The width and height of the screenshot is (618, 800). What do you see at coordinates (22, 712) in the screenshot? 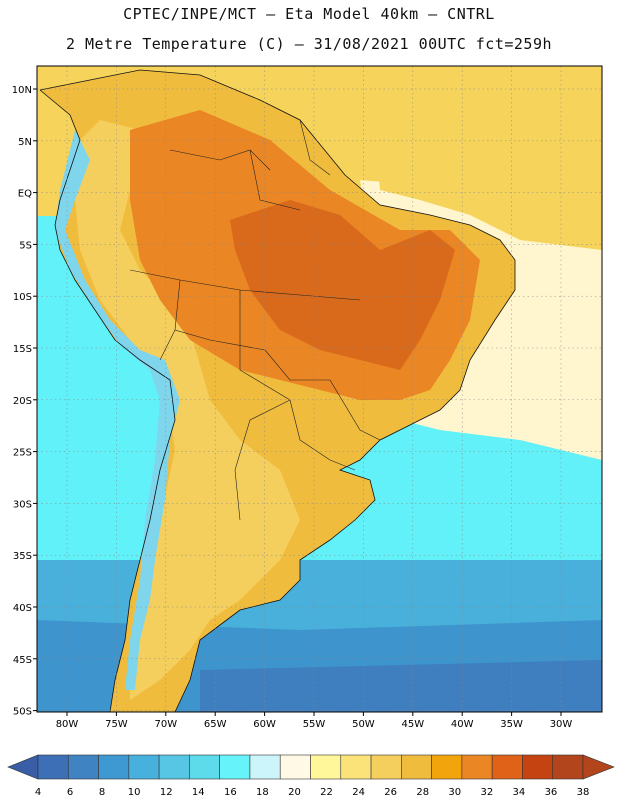
I see `lat-label: 50S` at bounding box center [22, 712].